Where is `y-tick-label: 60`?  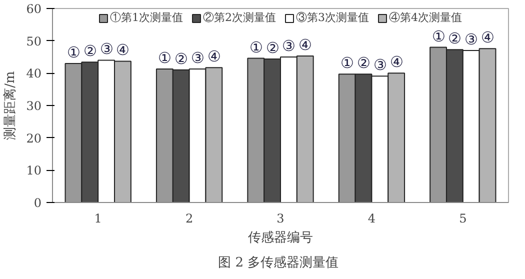 y-tick-label: 60 is located at coordinates (34, 9).